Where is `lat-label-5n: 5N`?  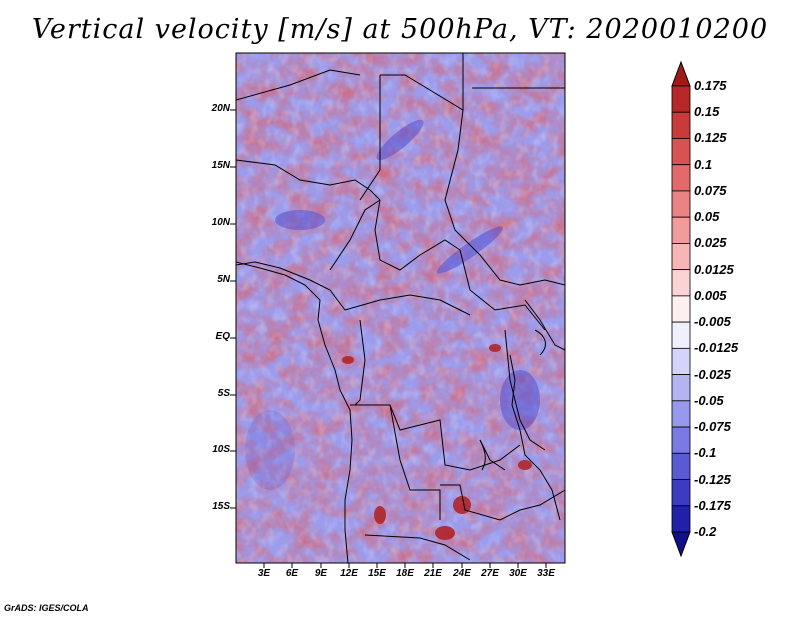
lat-label-5n: 5N is located at coordinates (223, 279).